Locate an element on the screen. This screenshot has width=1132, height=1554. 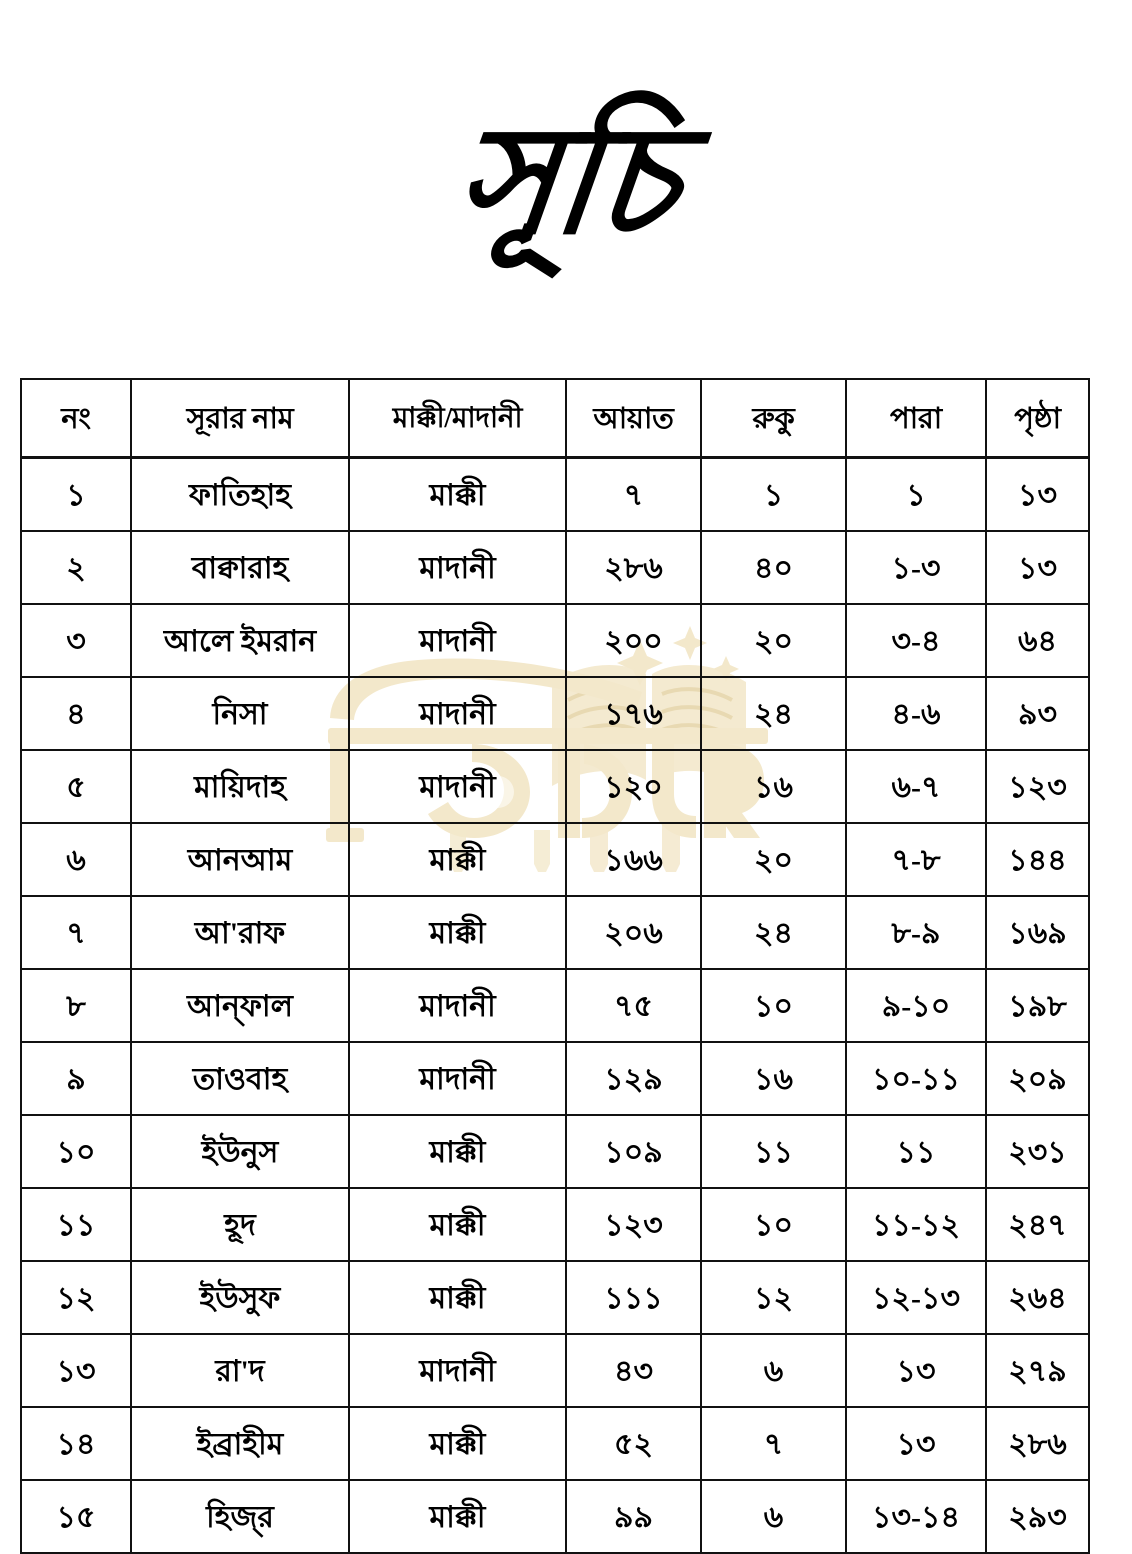
cell-name-value: ফাতিহাহ is located at coordinates (240, 495).